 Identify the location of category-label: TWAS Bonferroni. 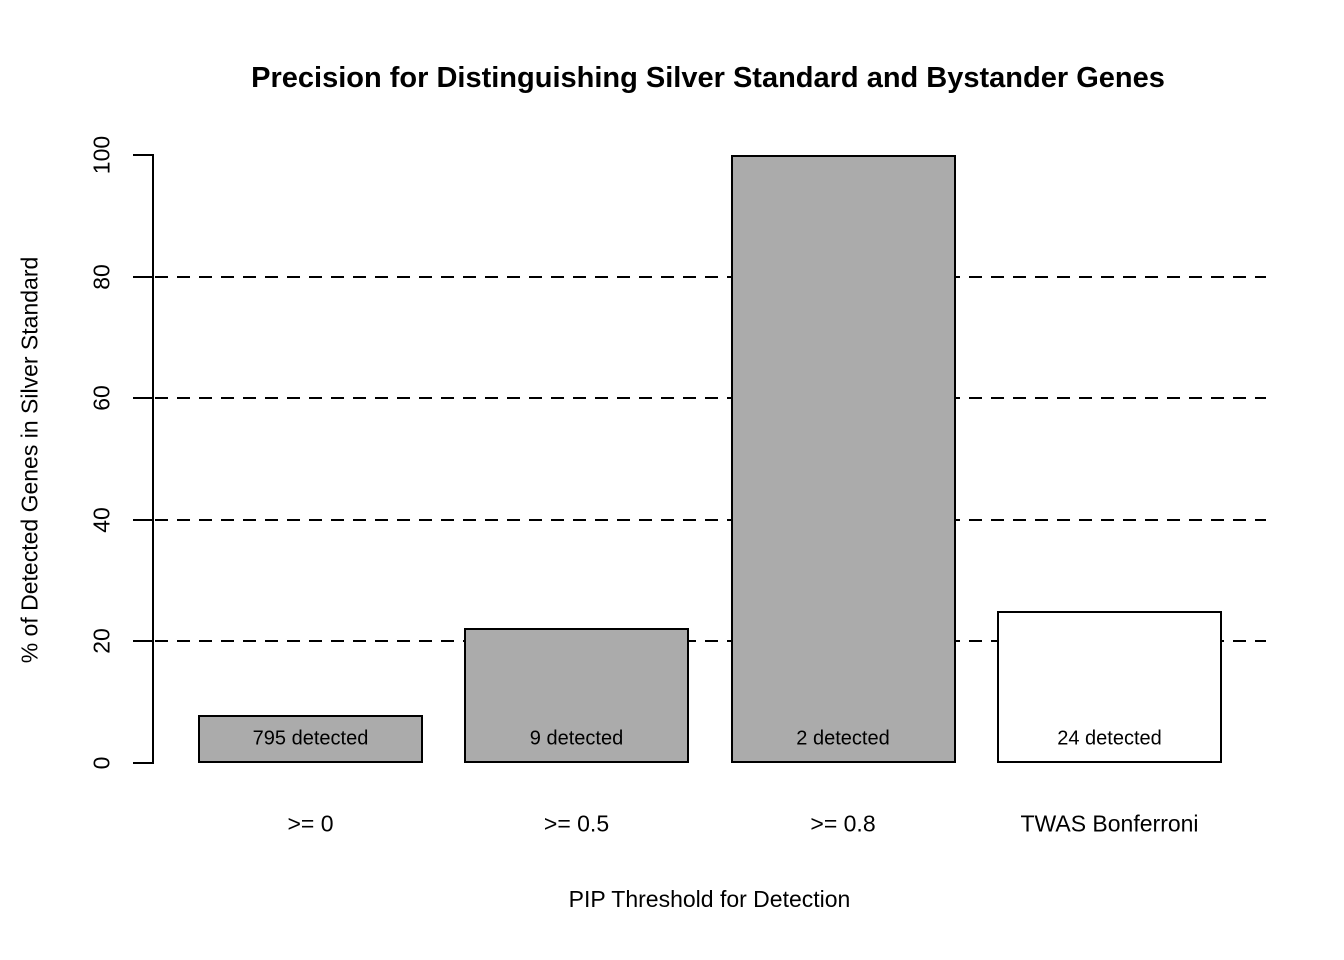
(1109, 823).